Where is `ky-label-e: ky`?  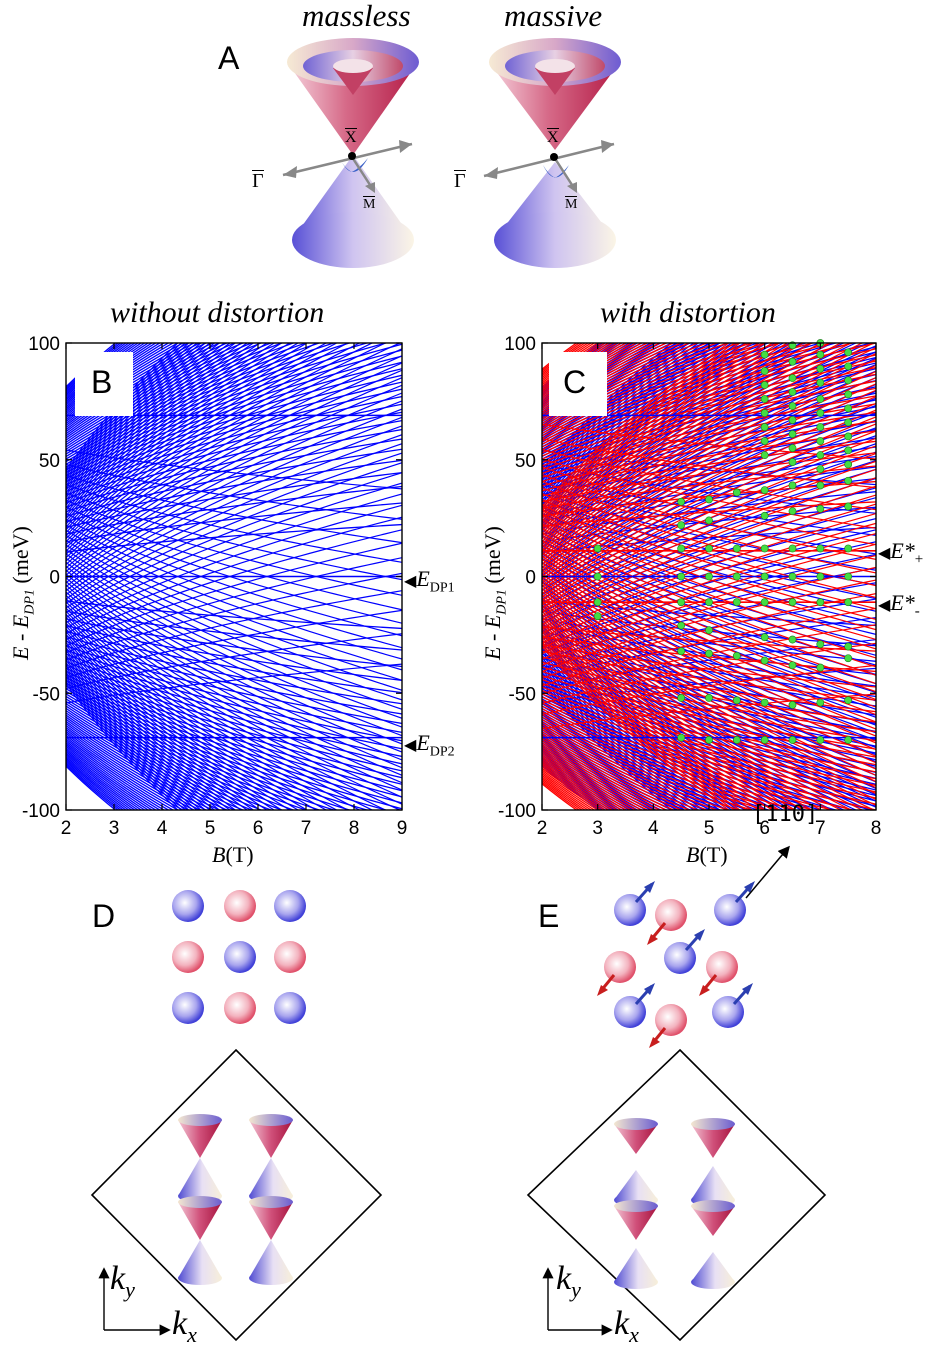
ky-label-e: ky is located at coordinates (568, 1281).